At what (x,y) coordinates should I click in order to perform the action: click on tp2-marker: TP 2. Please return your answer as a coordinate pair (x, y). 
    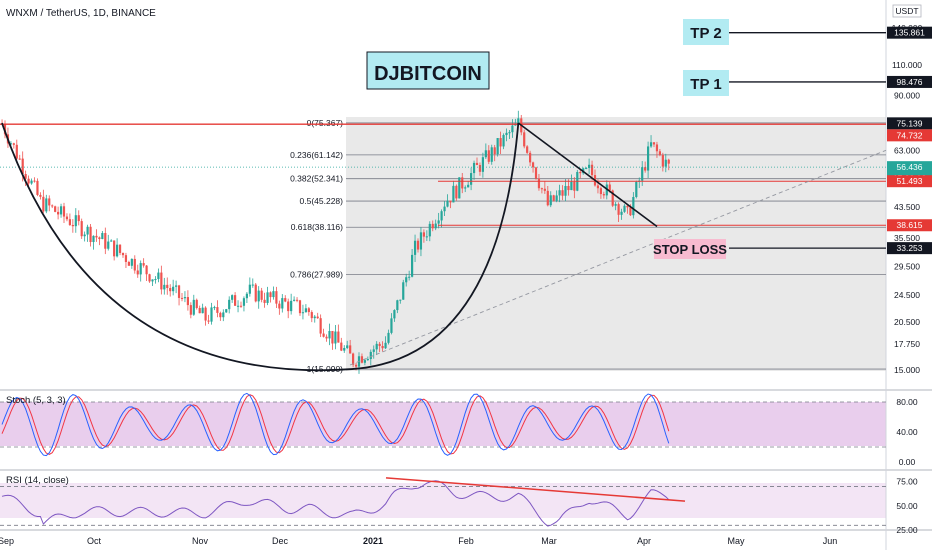
    Looking at the image, I should click on (706, 32).